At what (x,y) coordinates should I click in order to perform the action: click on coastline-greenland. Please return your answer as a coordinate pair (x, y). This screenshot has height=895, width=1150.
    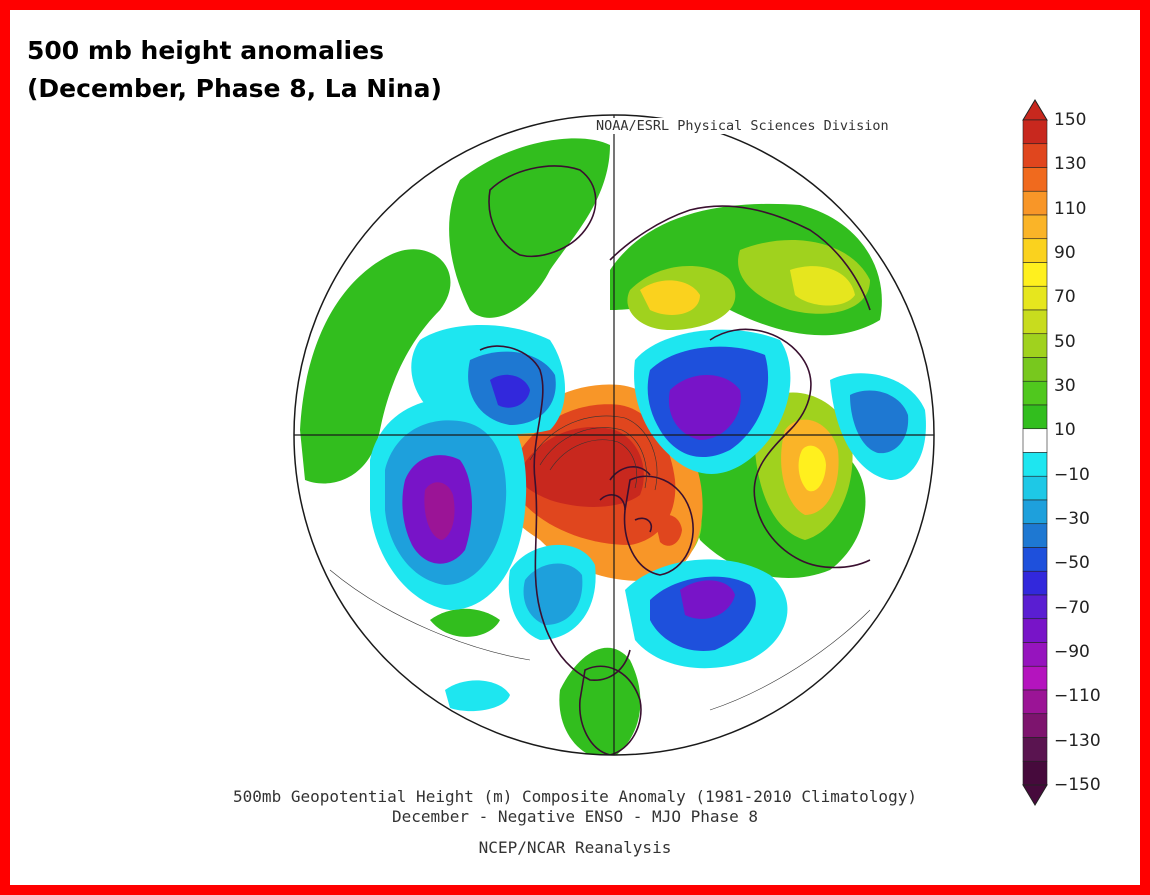
    Looking at the image, I should click on (658, 525).